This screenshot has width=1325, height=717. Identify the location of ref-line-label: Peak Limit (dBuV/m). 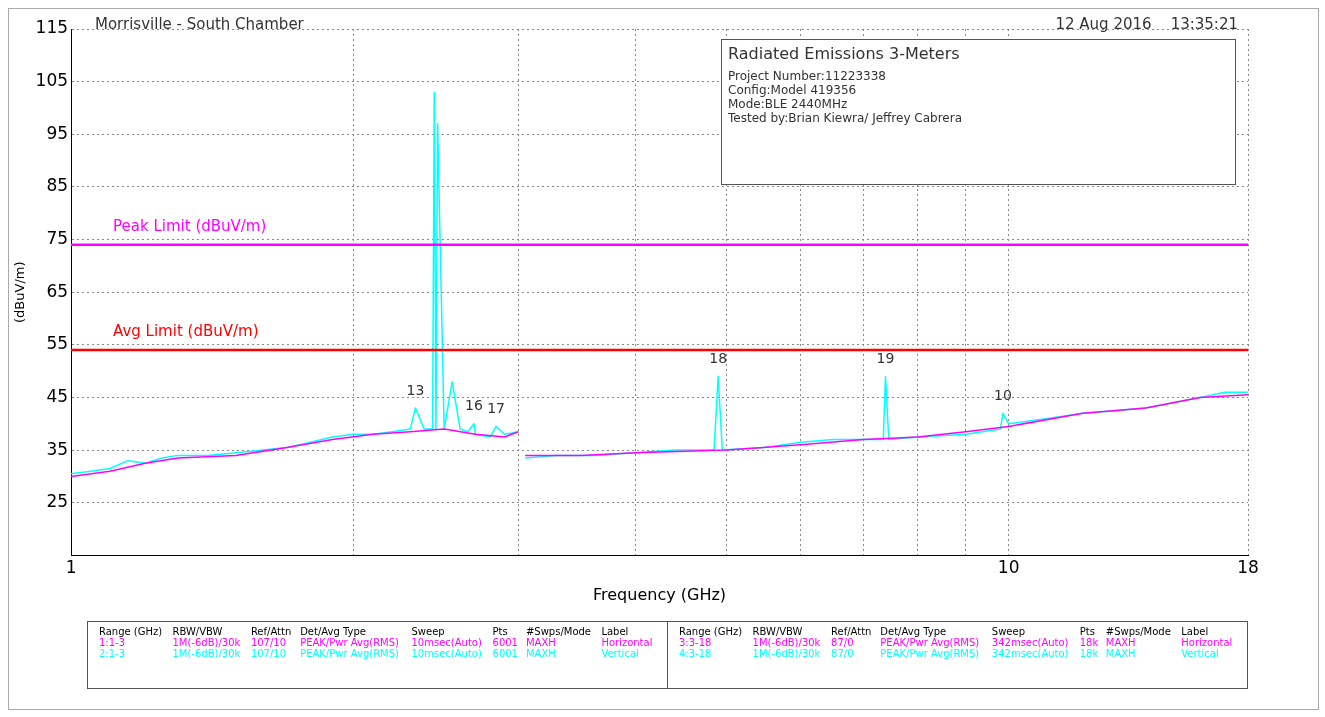
(190, 226).